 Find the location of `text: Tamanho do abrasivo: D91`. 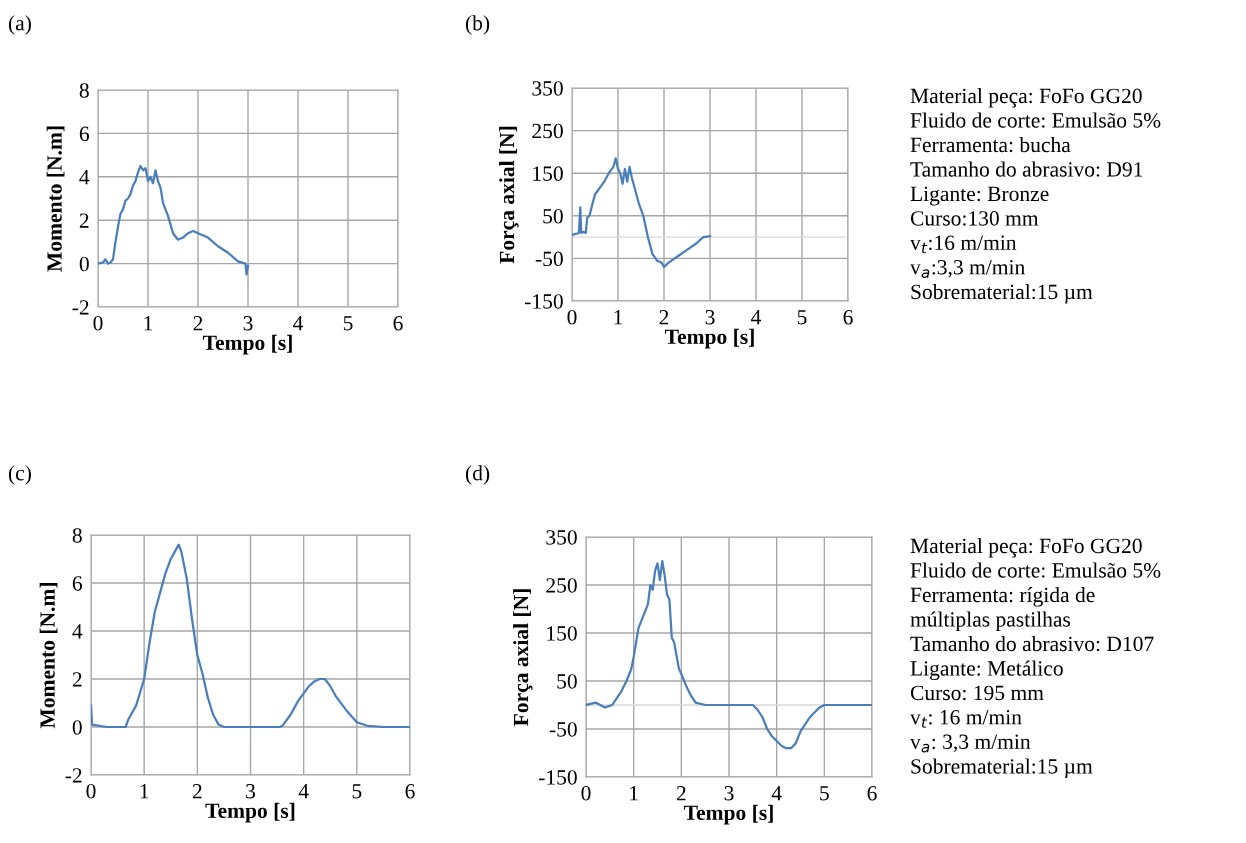

text: Tamanho do abrasivo: D91 is located at coordinates (1026, 169).